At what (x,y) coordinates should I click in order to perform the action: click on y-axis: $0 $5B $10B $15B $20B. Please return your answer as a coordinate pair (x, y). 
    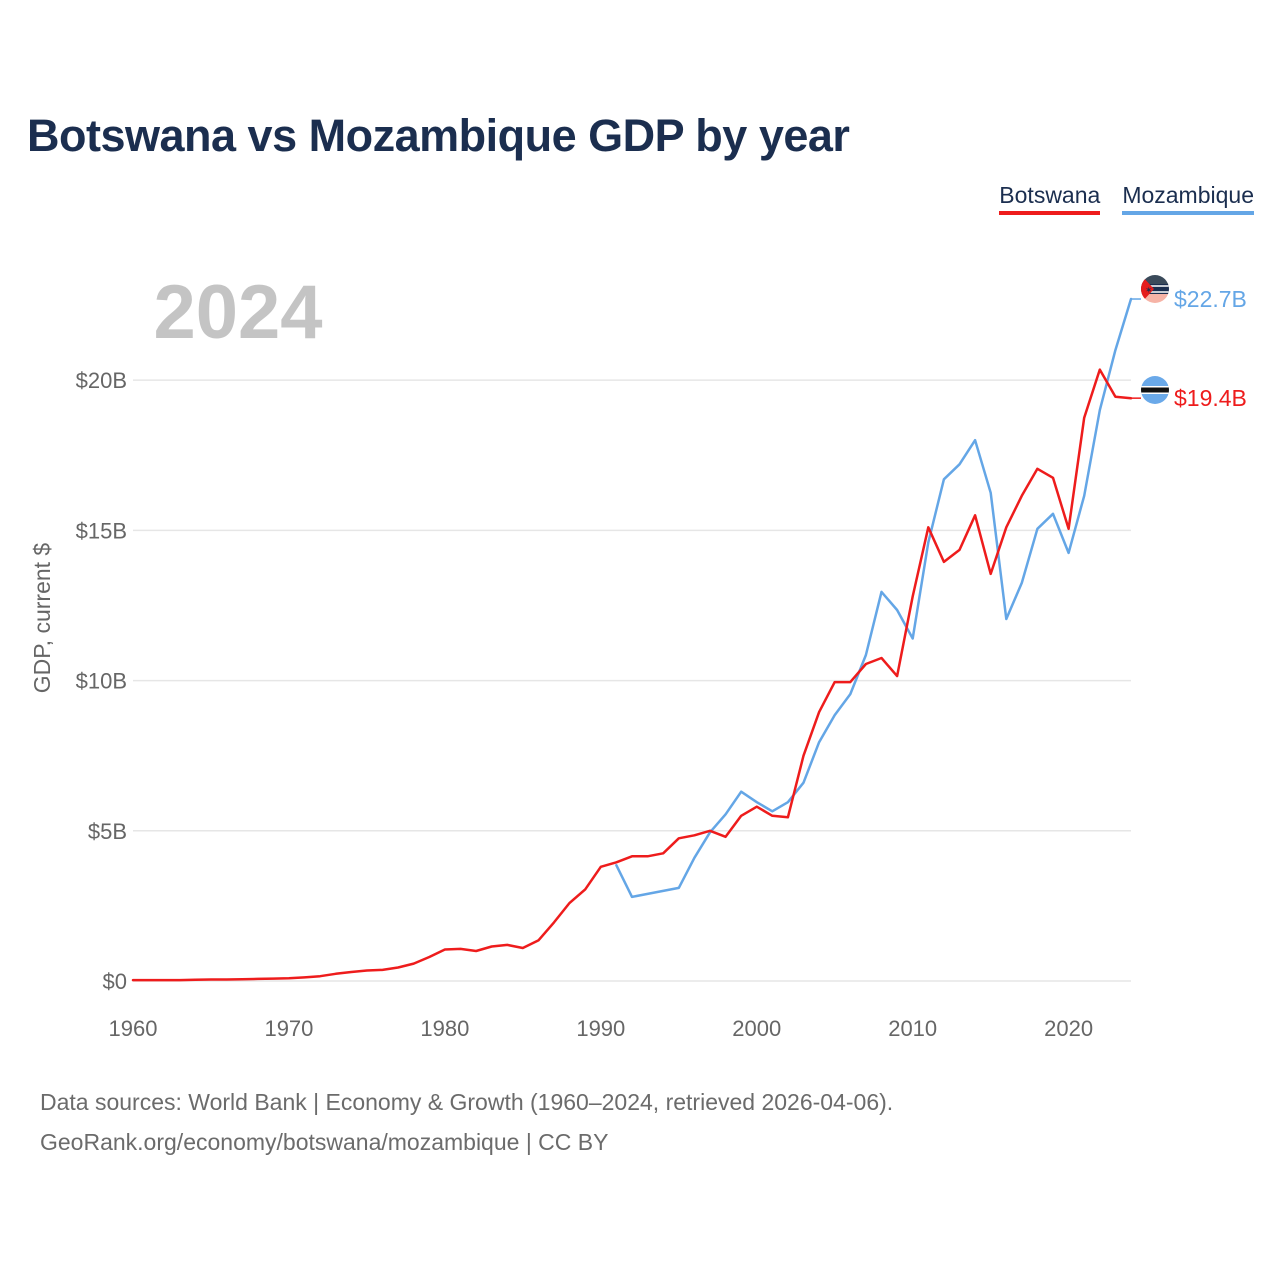
    Looking at the image, I should click on (101, 681).